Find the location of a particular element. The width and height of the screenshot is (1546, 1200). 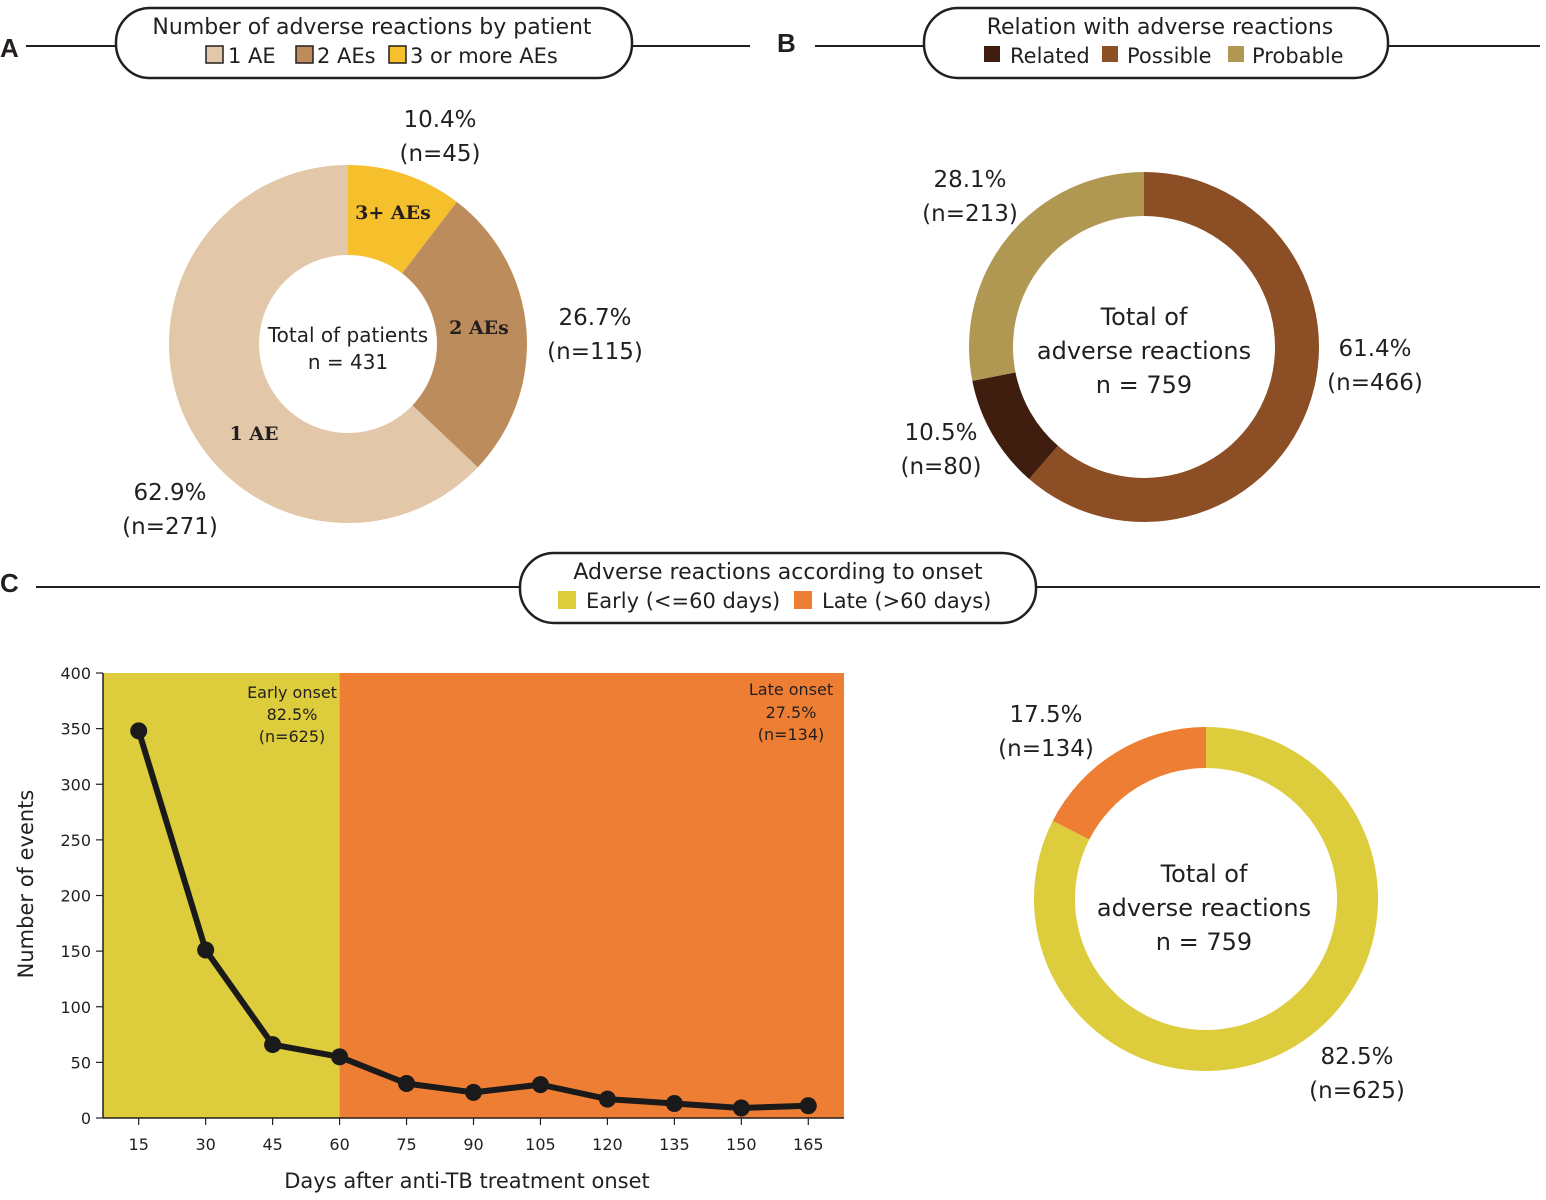

events-series is located at coordinates (473, 919).